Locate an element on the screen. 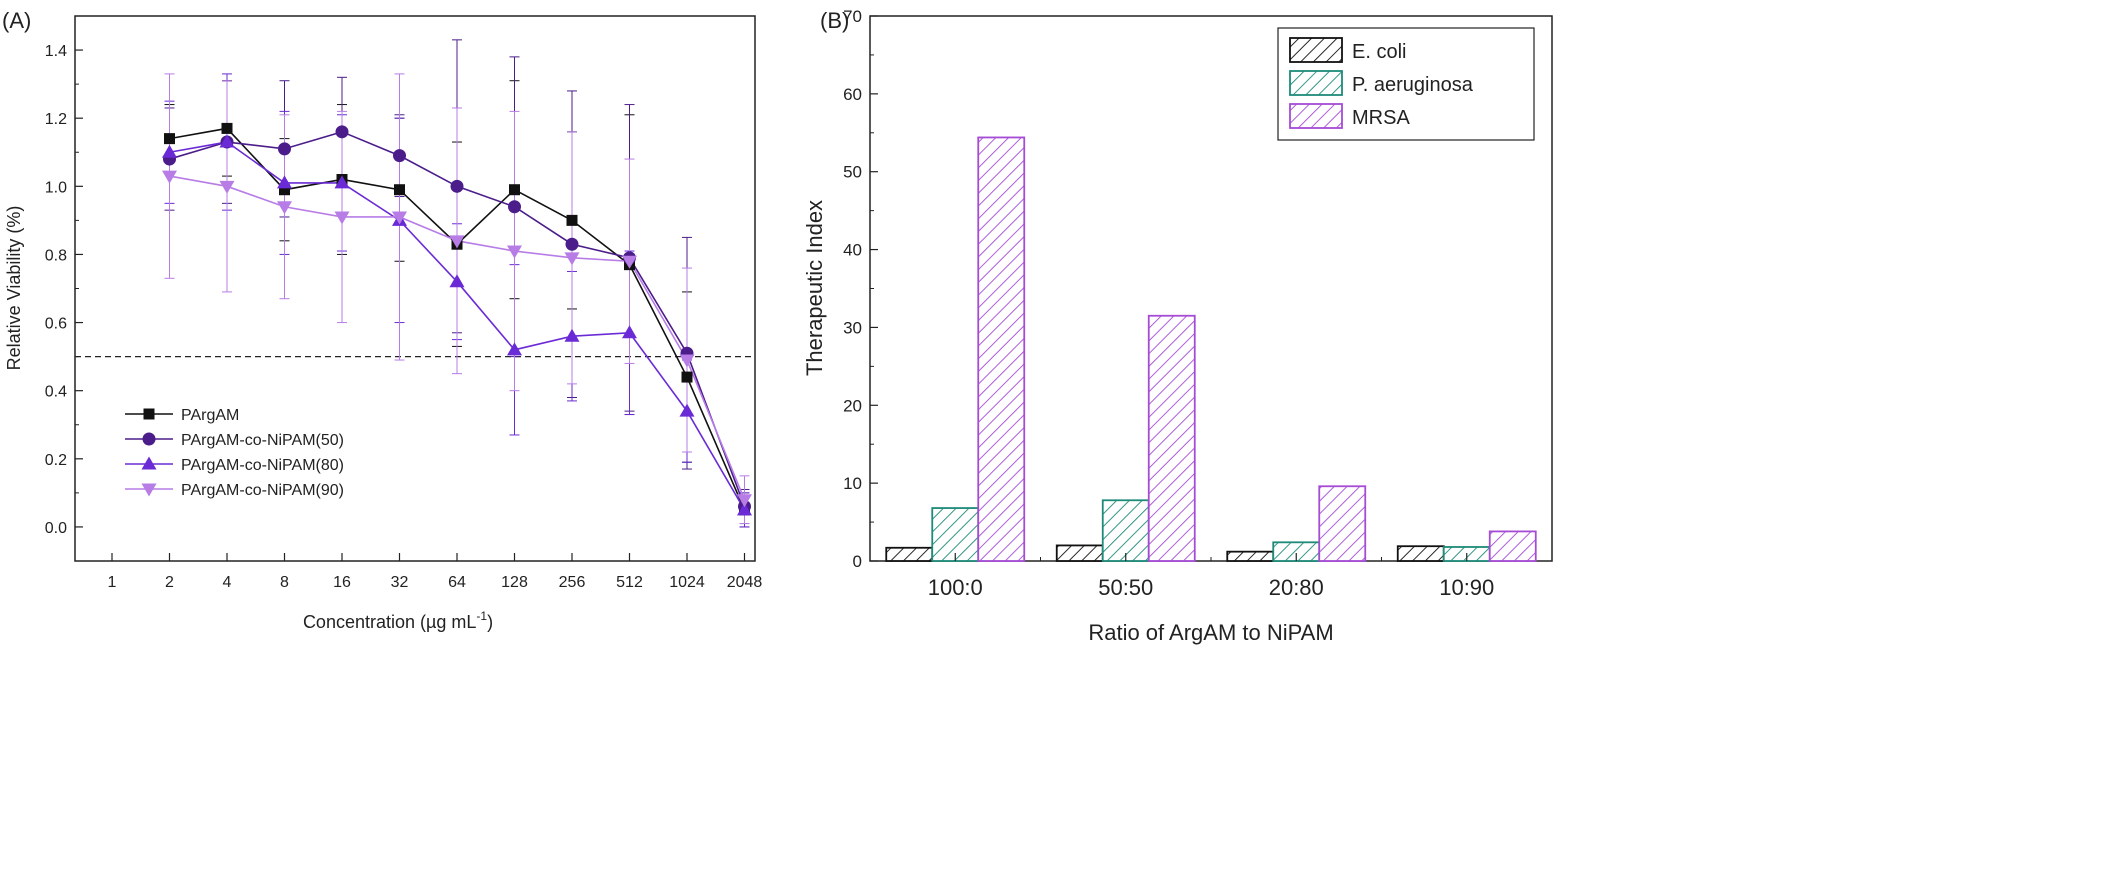  panel-a-legend-label: PArgAM-co-NiPAM(80) is located at coordinates (262, 465).